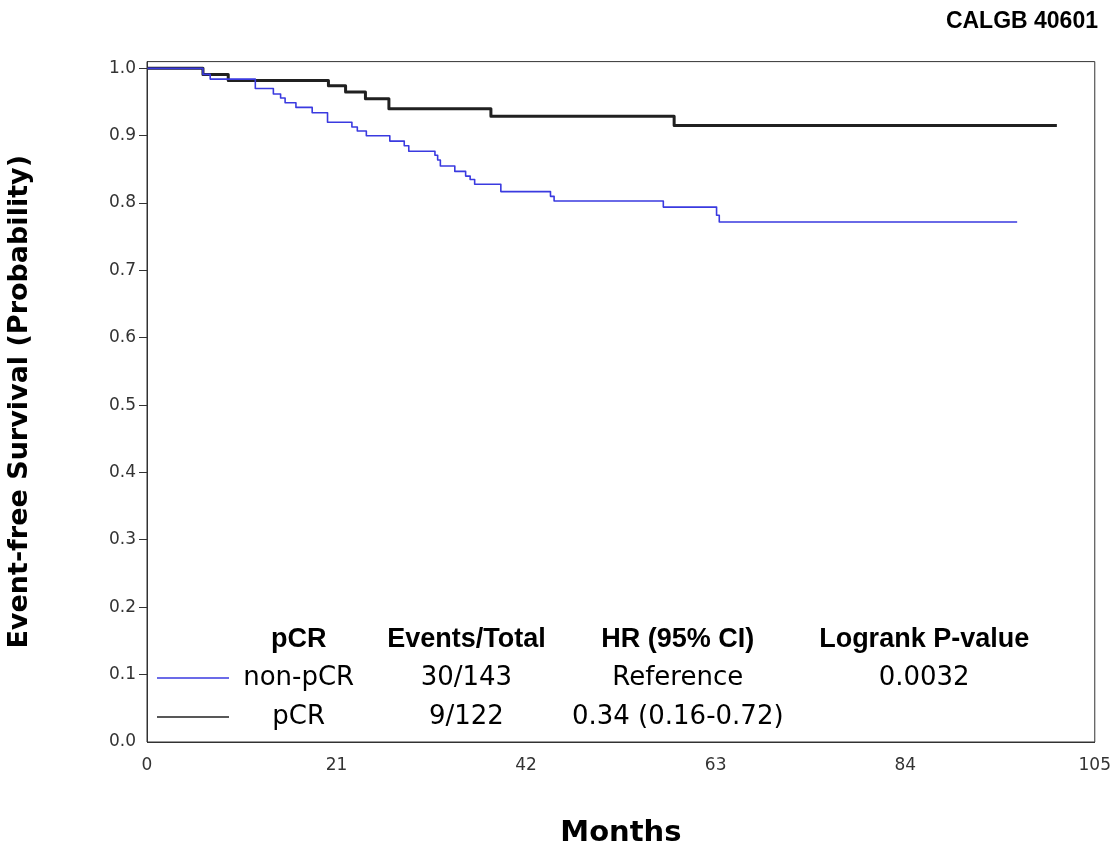  Describe the element at coordinates (122, 134) in the screenshot. I see `y-tick-label: 0.9` at that location.